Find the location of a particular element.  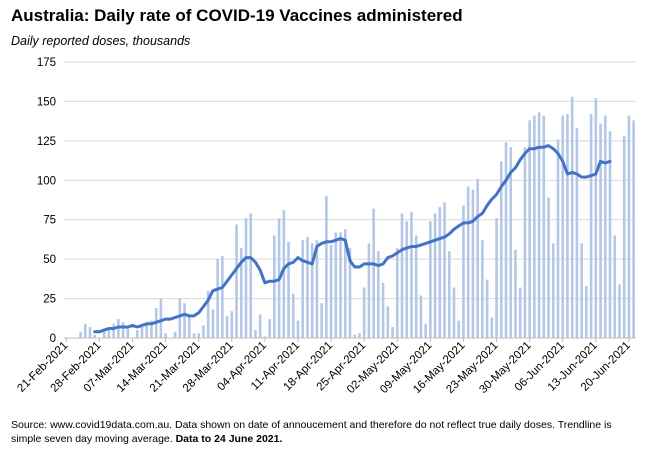

y-tick-label: 125 is located at coordinates (46, 142).